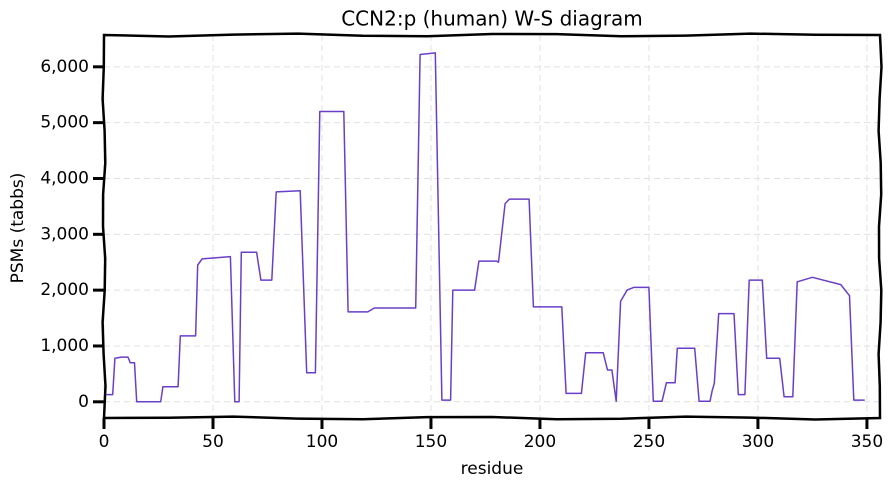 This screenshot has height=492, width=896. What do you see at coordinates (64, 290) in the screenshot?
I see `y-tick-label: 2,000` at bounding box center [64, 290].